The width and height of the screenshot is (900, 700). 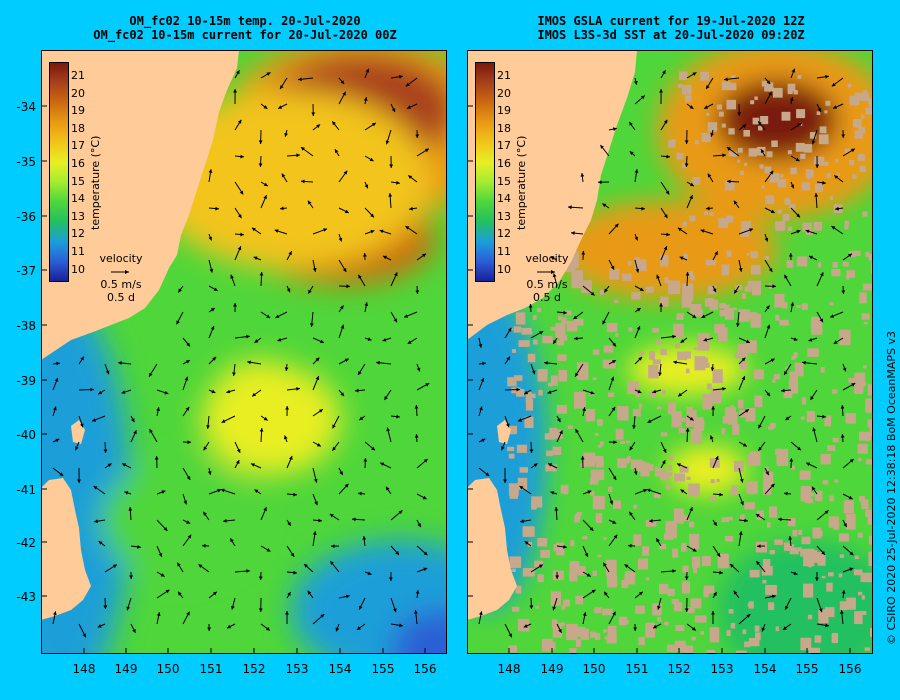 I want to click on lon-label: 153, so click(x=297, y=669).